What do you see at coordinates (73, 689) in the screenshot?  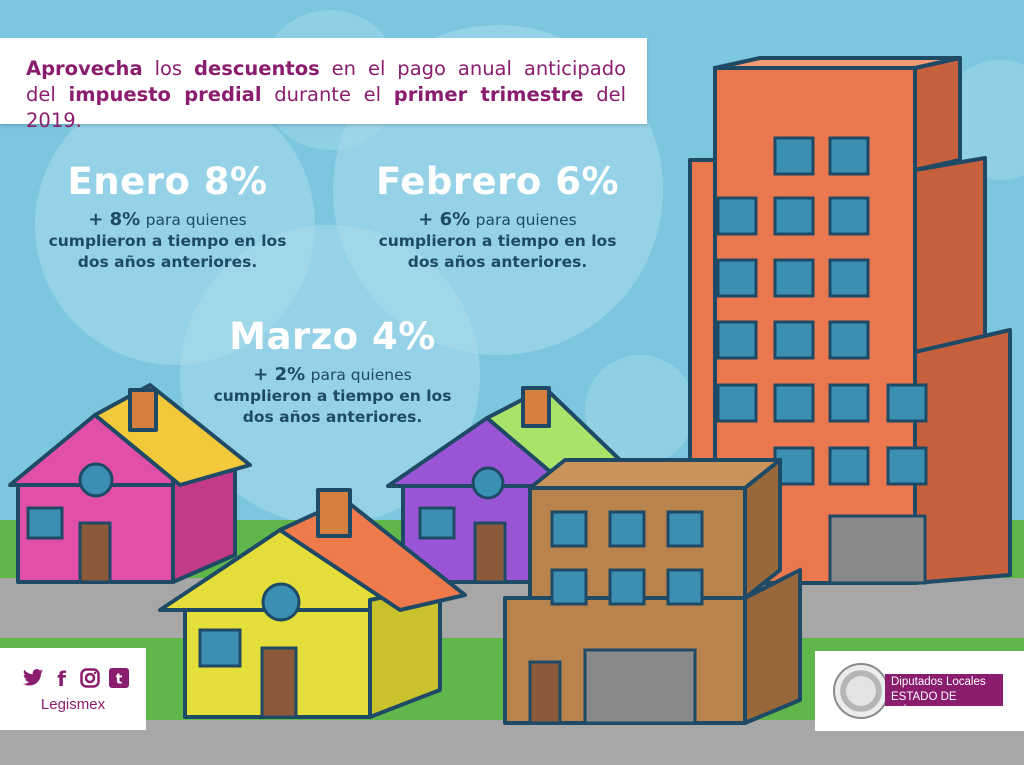 I see `social-panel: f t Legismex` at bounding box center [73, 689].